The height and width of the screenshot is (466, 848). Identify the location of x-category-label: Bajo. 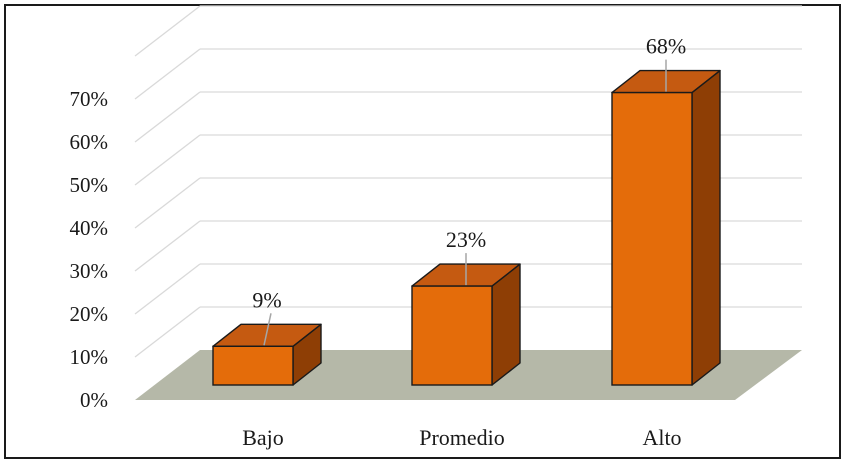
(263, 437).